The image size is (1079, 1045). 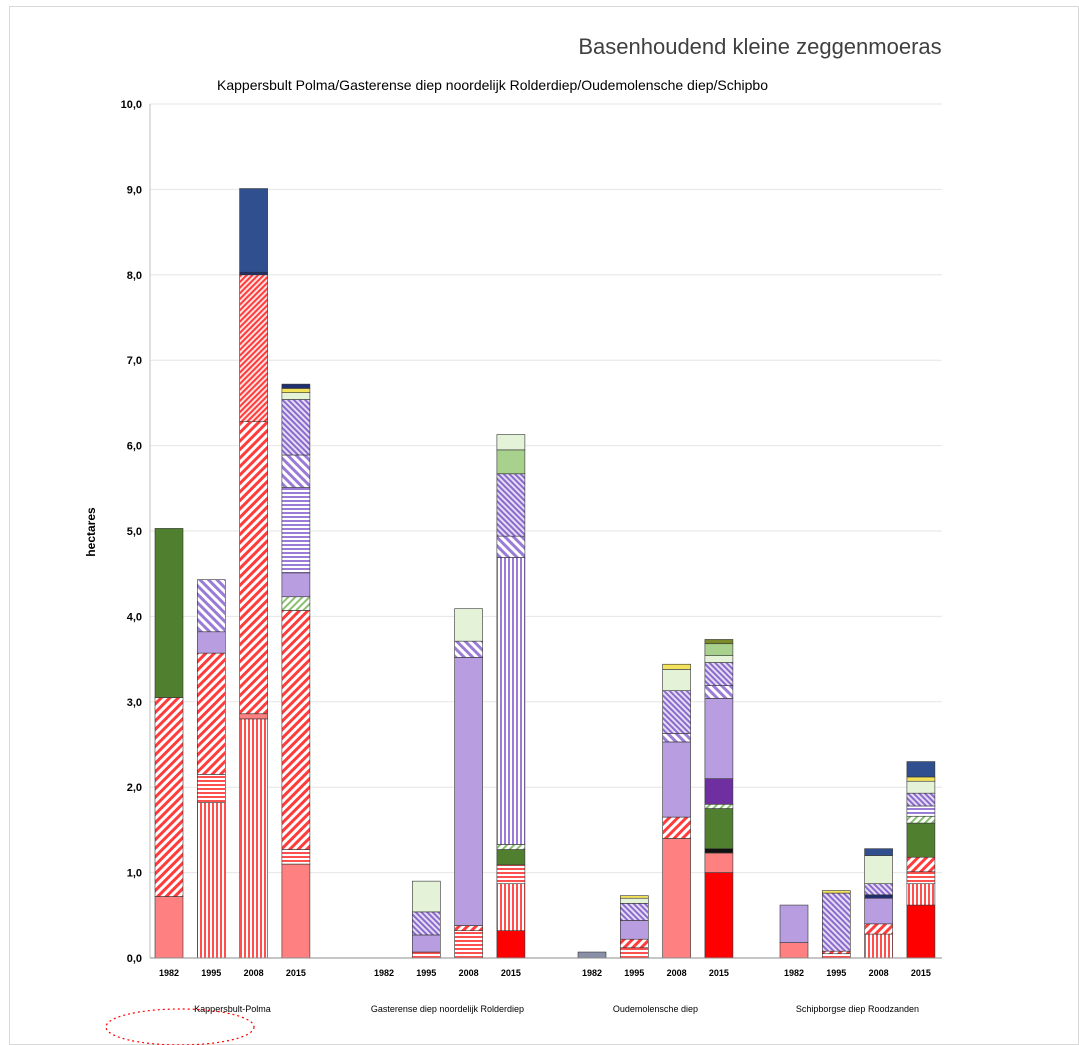 What do you see at coordinates (232, 1009) in the screenshot?
I see `group-label: Kappersbult-Polma` at bounding box center [232, 1009].